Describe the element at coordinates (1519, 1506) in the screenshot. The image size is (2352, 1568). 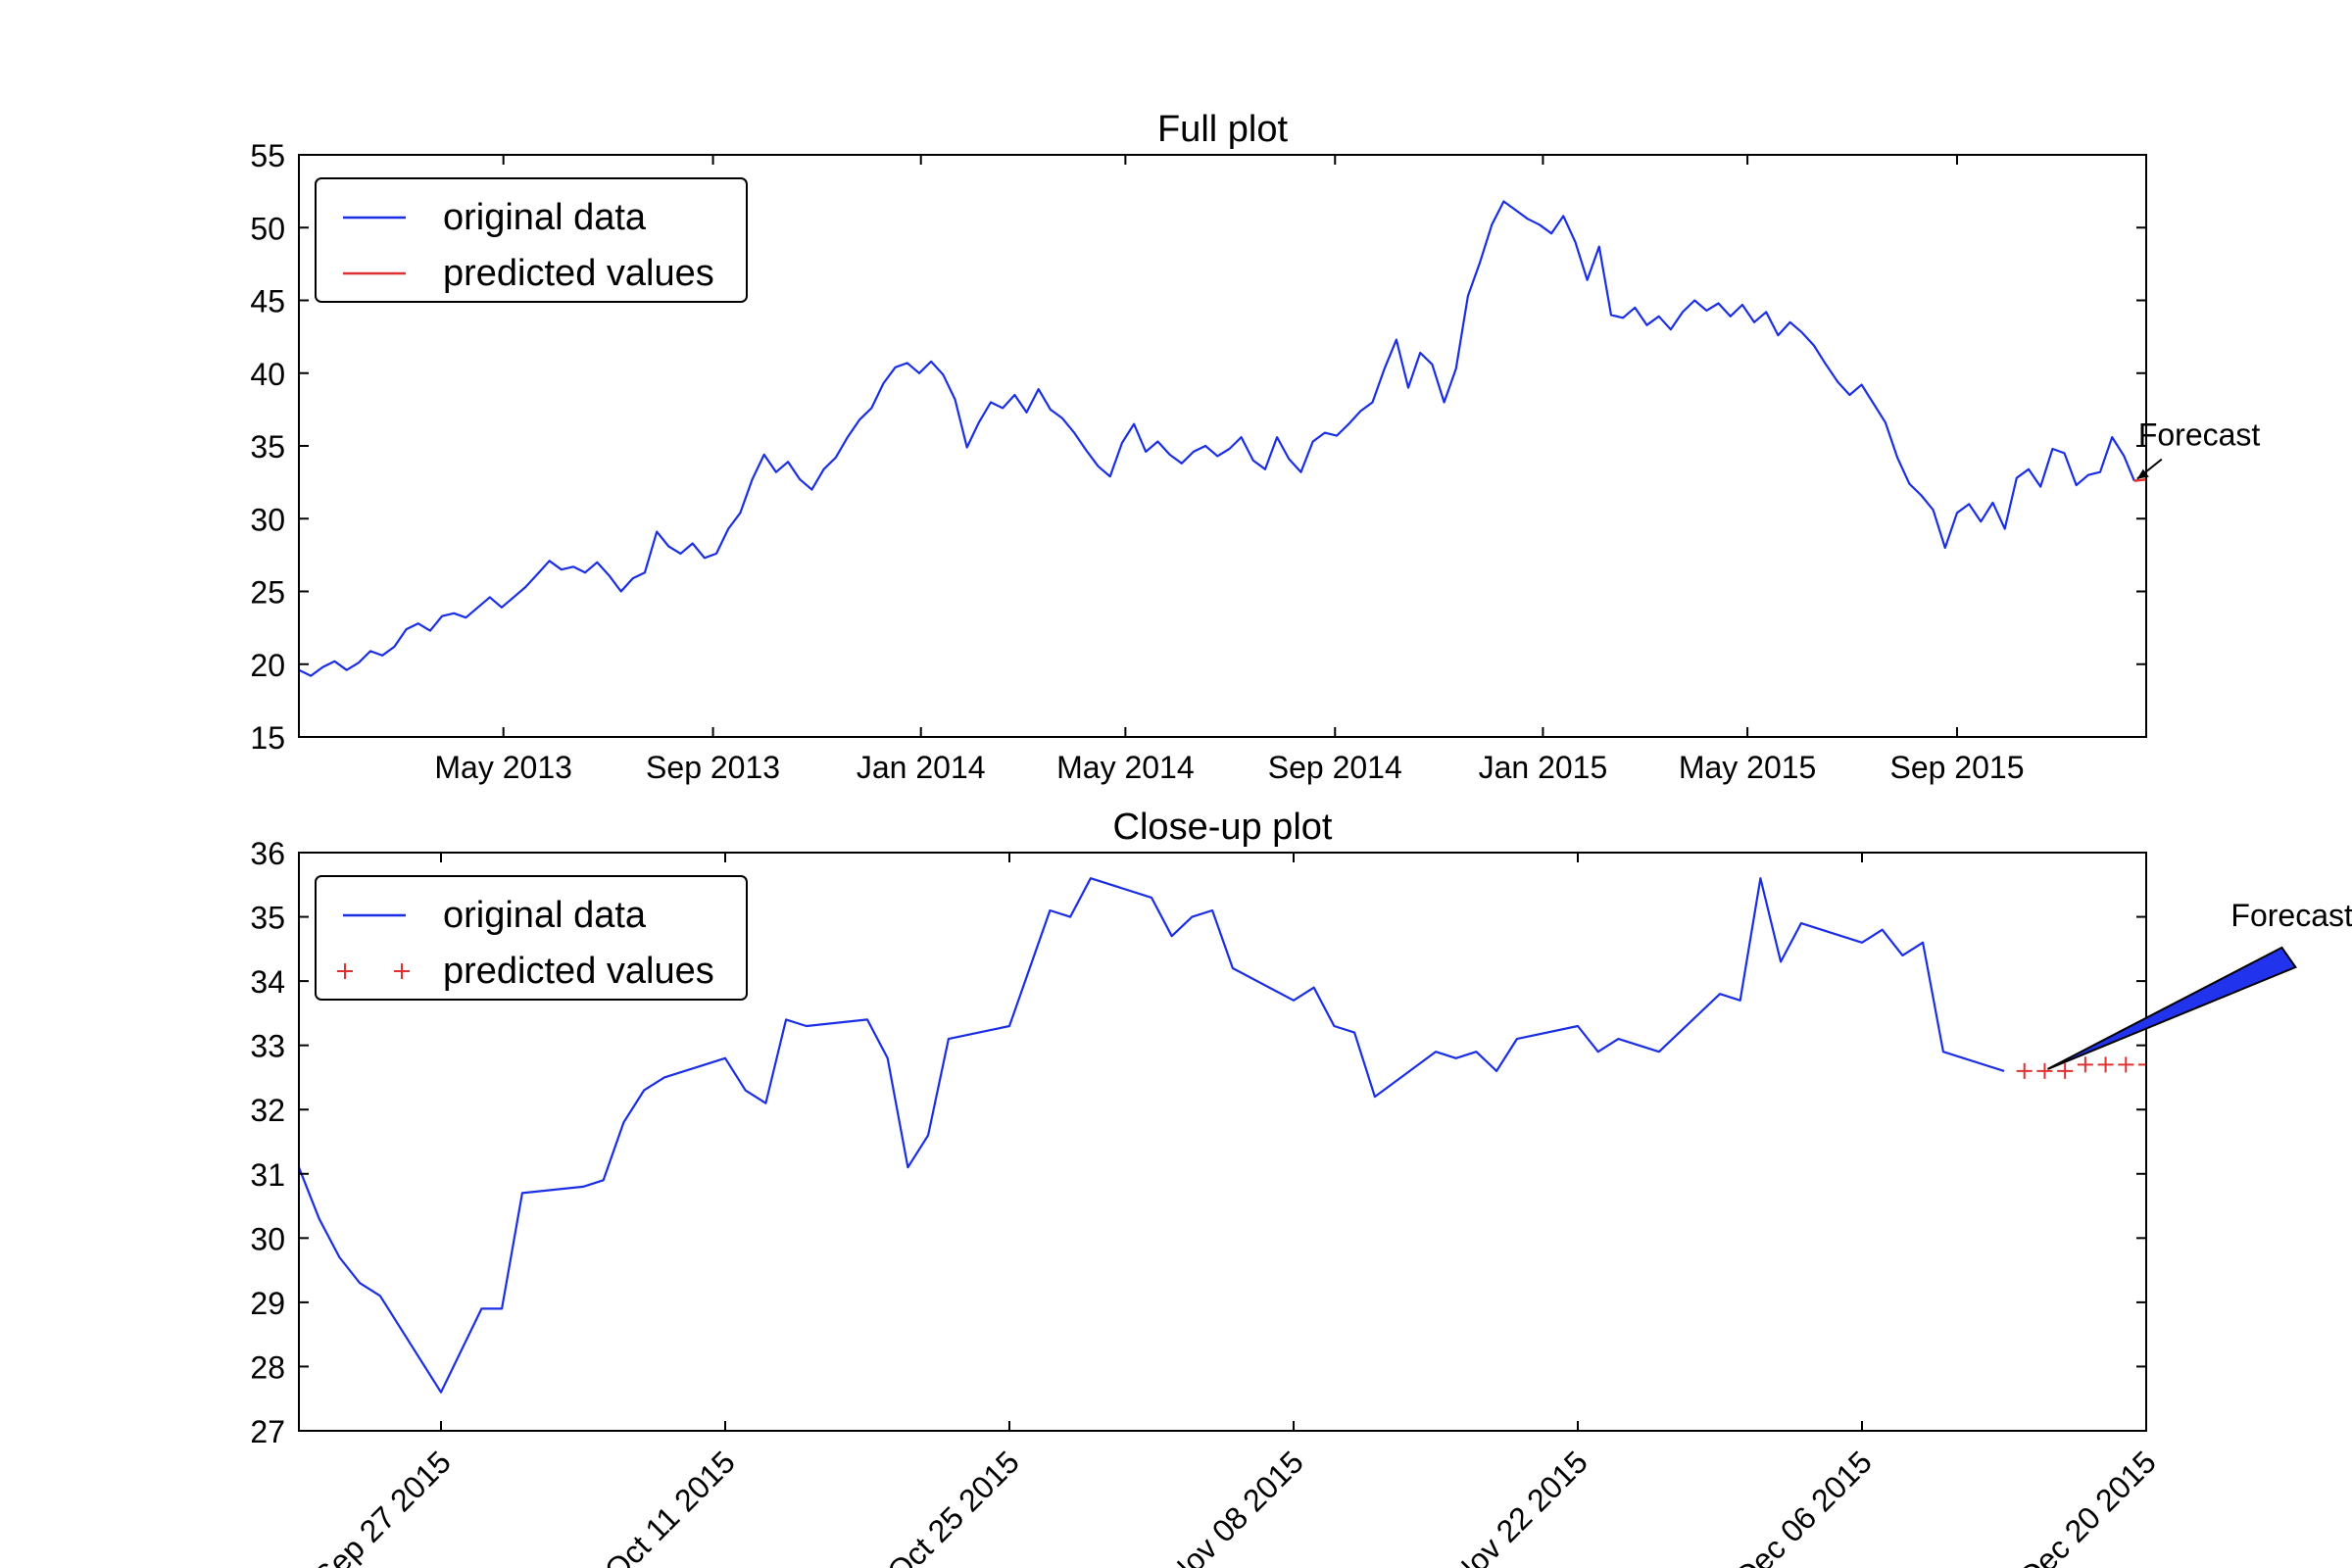
I see `x-tick-label: Nov 22 2015` at that location.